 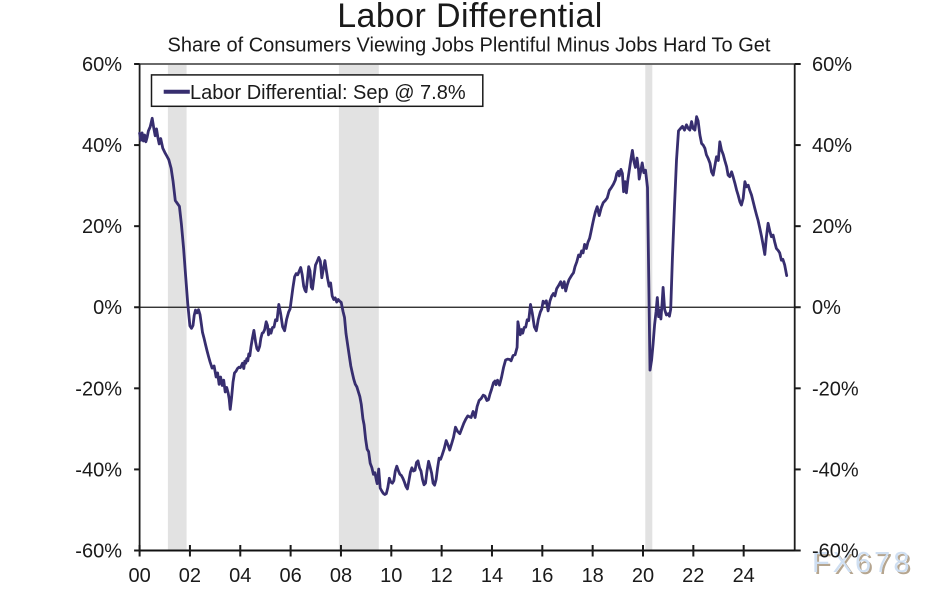 What do you see at coordinates (341, 576) in the screenshot?
I see `svg-text: 08` at bounding box center [341, 576].